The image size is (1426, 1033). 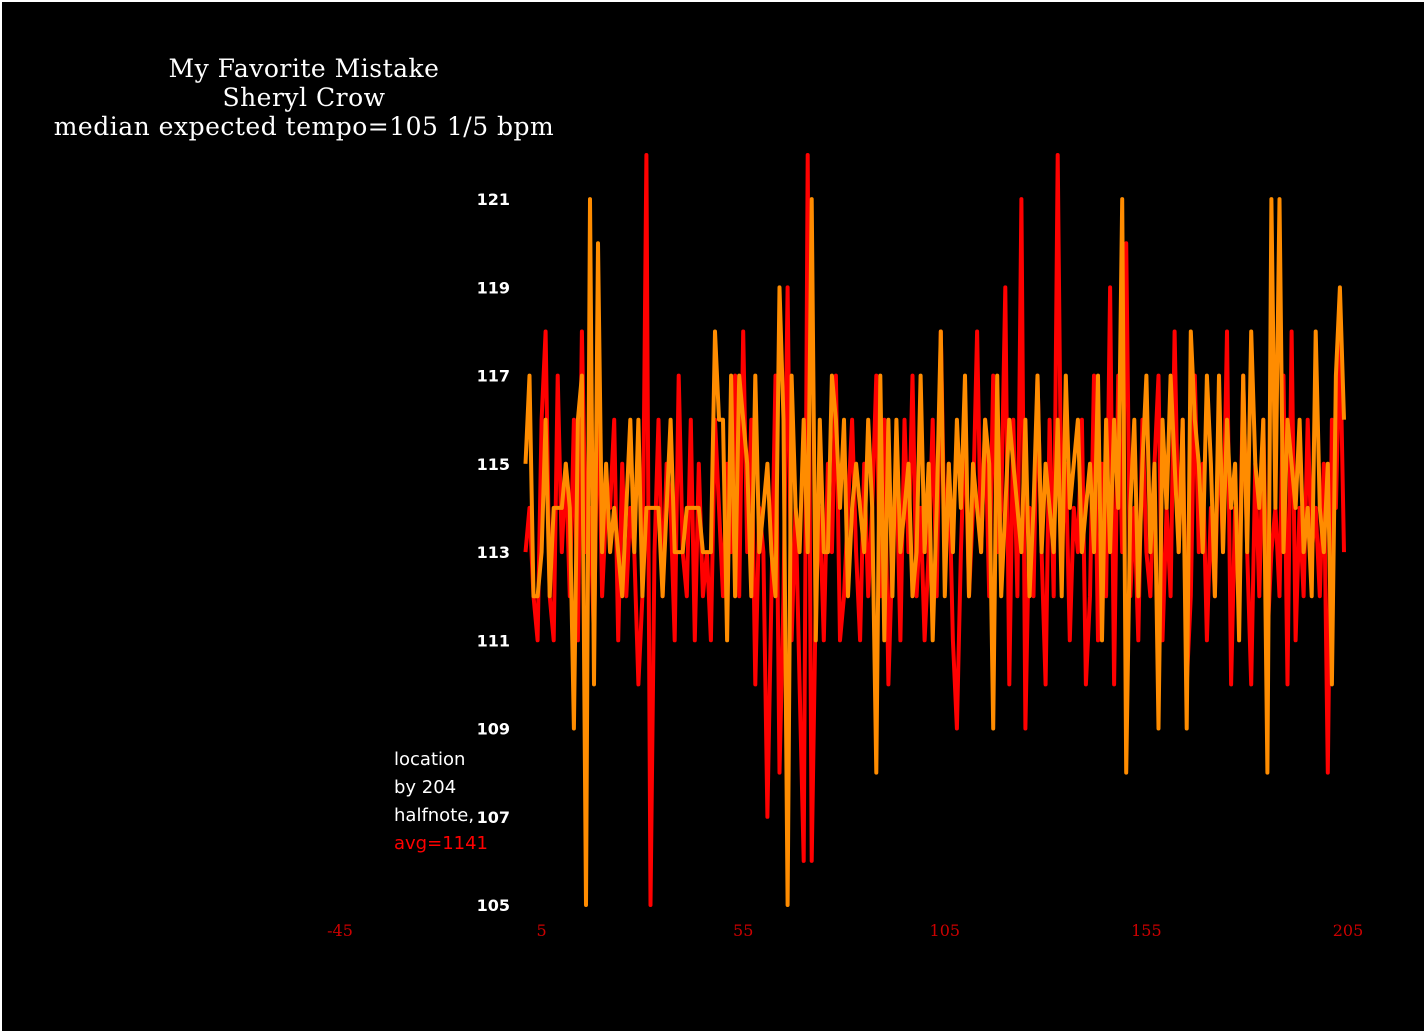 I want to click on x-tick-label: -45, so click(x=340, y=930).